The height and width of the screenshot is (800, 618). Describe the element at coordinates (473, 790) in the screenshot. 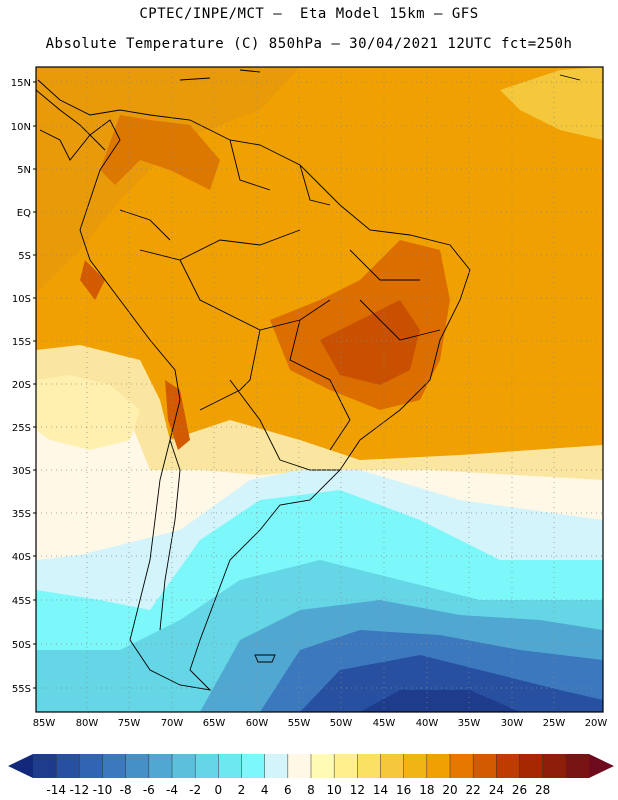

I see `colorbar-tick-label: 22` at that location.